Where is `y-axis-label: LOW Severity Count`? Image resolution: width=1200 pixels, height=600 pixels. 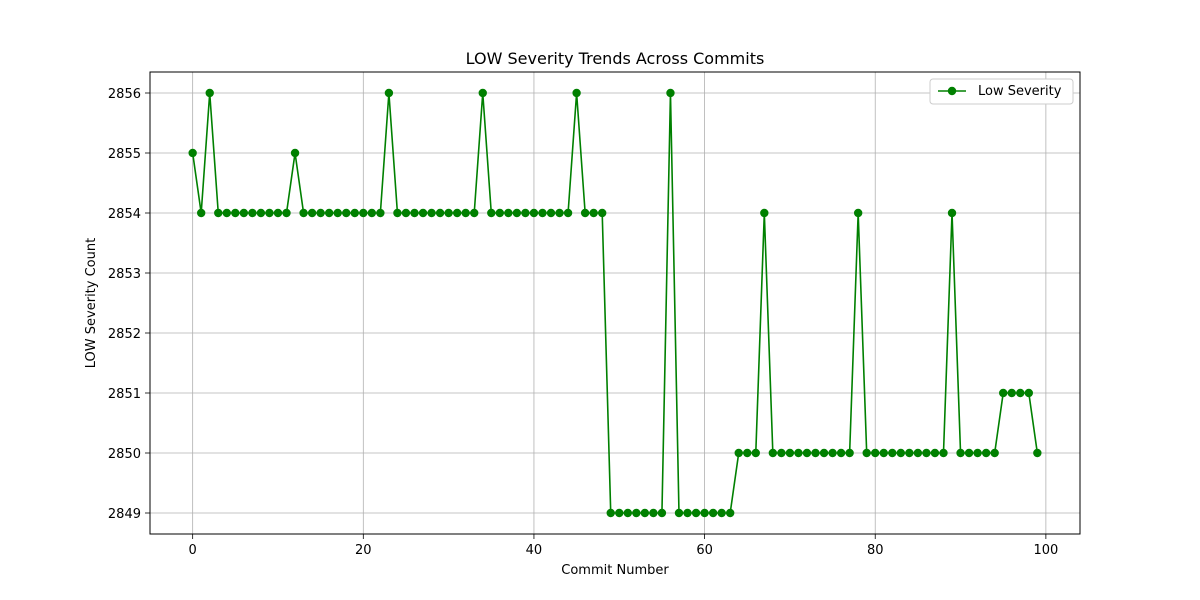 y-axis-label: LOW Severity Count is located at coordinates (91, 303).